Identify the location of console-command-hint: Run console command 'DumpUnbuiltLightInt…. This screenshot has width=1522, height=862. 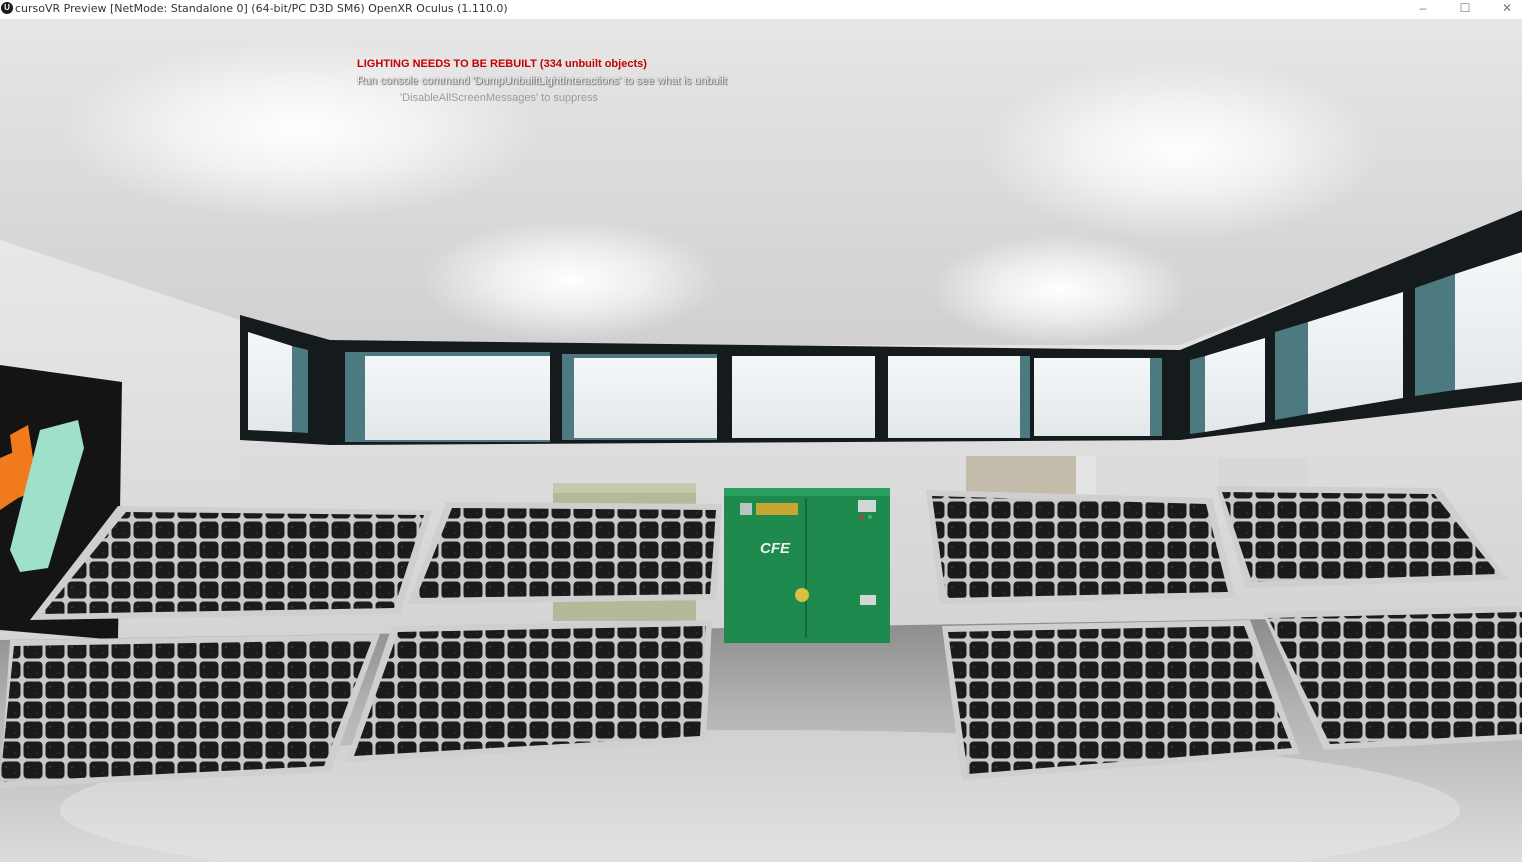
(542, 81).